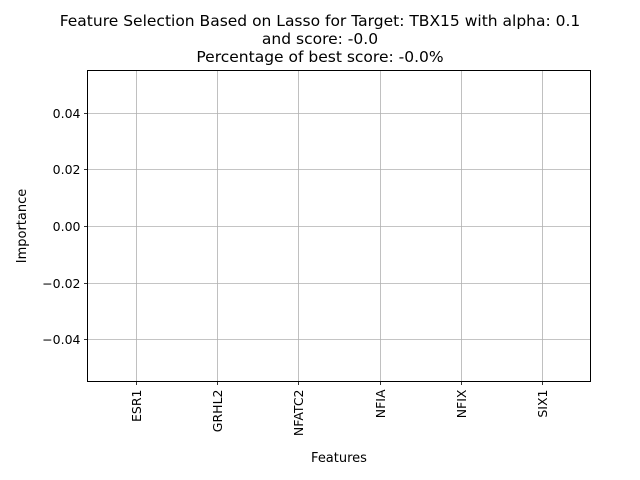  I want to click on chart-title-line-3: Percentage of best score: -0.0%, so click(320, 57).